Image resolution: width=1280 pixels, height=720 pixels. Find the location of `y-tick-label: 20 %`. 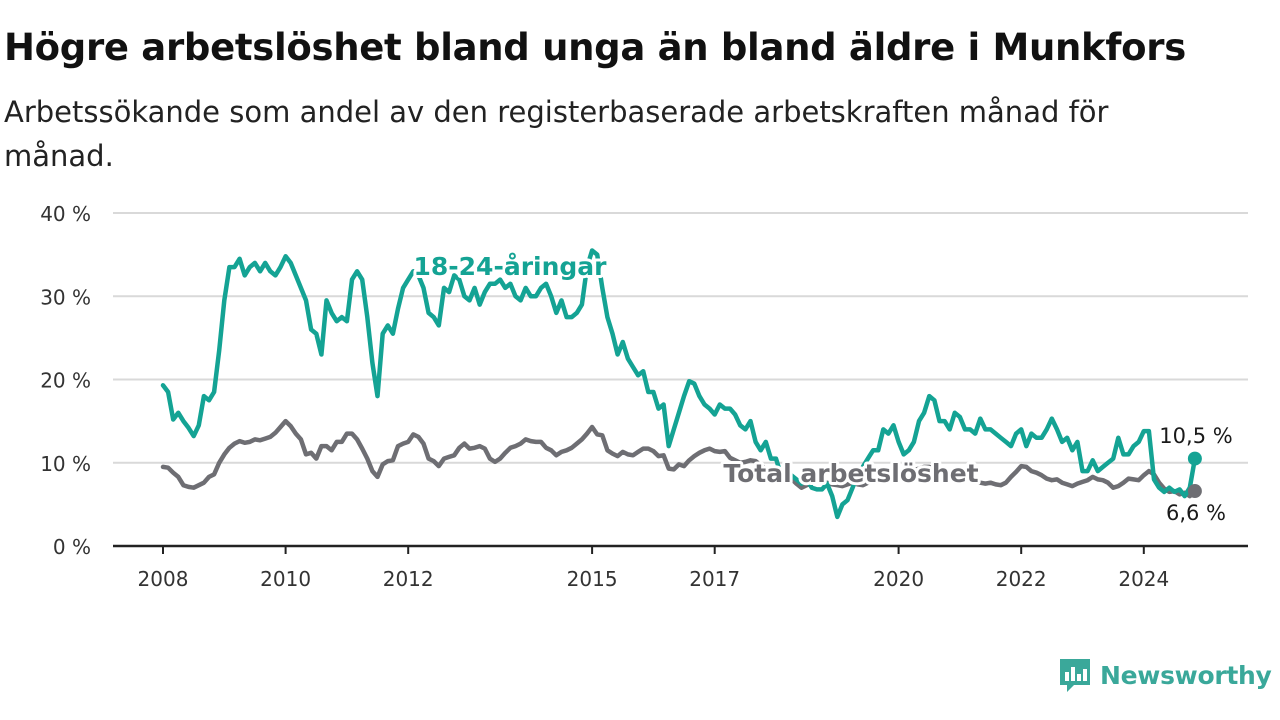

y-tick-label: 20 % is located at coordinates (65, 381).